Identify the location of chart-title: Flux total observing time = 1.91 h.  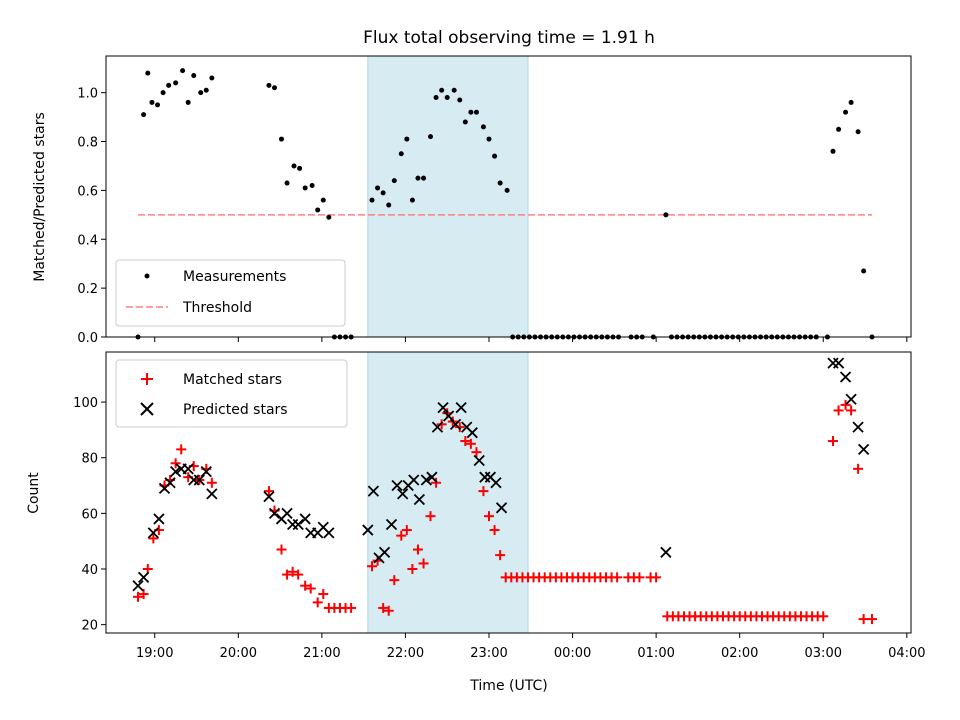
(509, 38).